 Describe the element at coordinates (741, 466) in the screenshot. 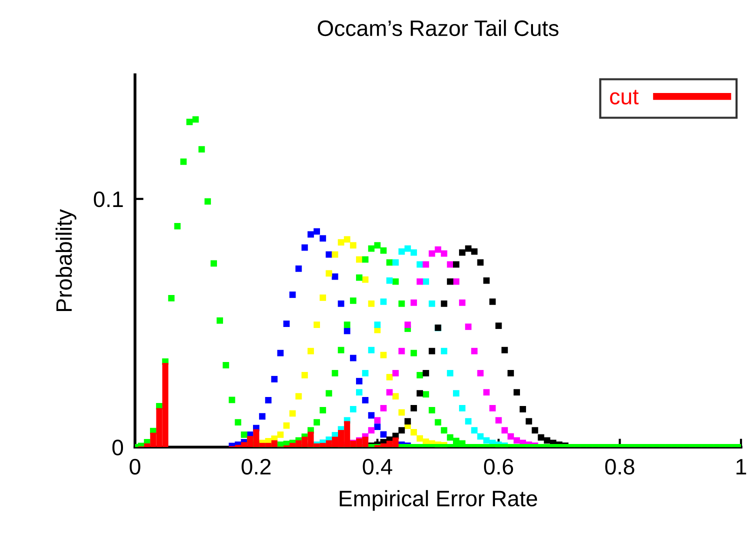

I see `x-tick-label: 1` at that location.